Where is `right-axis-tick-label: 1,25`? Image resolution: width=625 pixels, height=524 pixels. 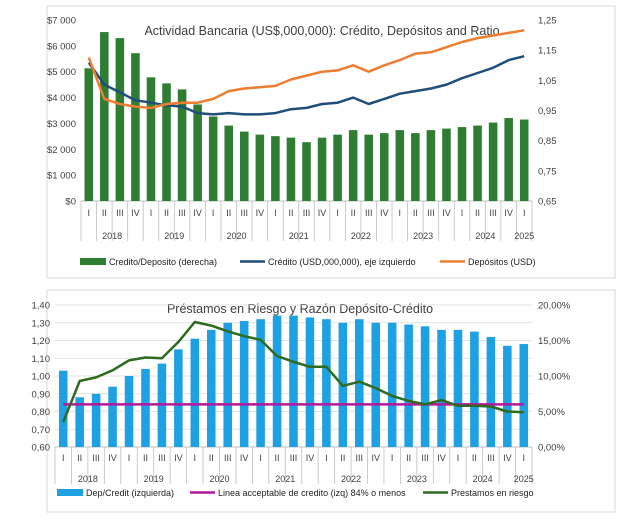
right-axis-tick-label: 1,25 is located at coordinates (547, 21).